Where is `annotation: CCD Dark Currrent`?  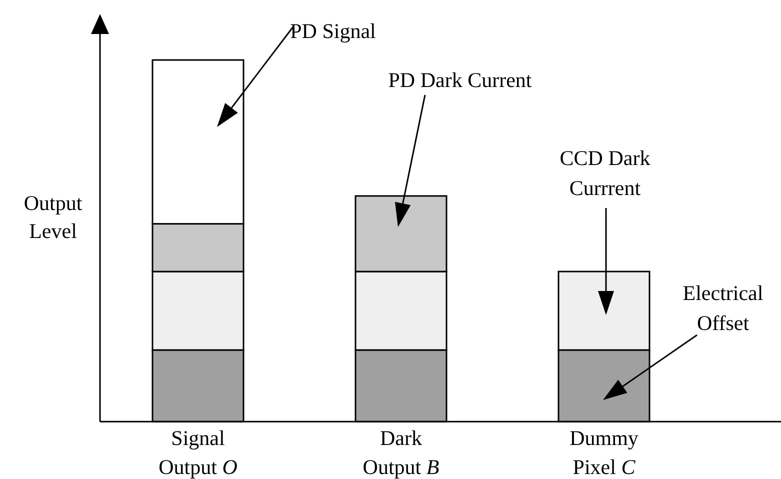 annotation: CCD Dark Currrent is located at coordinates (605, 173).